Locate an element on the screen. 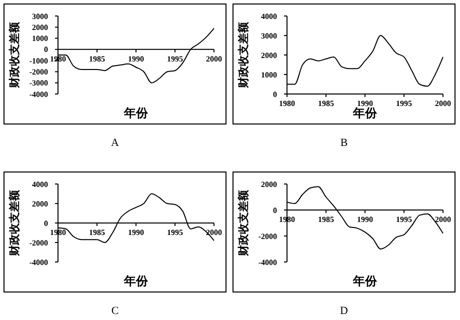  y-tick-label: -3000 is located at coordinates (38, 83).